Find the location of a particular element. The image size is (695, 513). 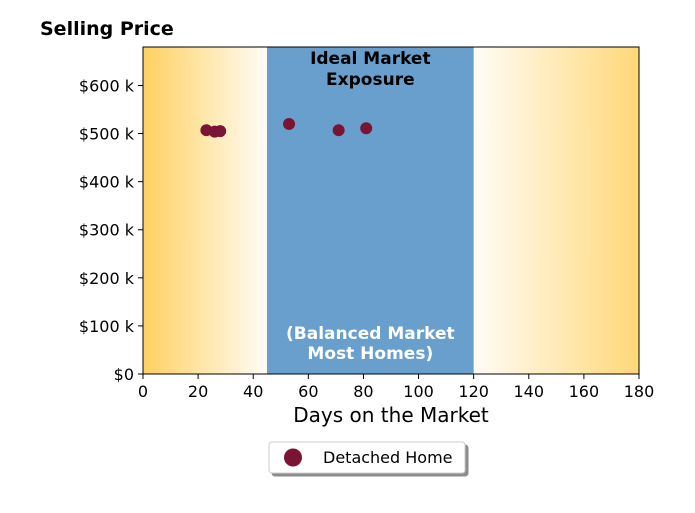

x-tick-label: 20 is located at coordinates (198, 391).